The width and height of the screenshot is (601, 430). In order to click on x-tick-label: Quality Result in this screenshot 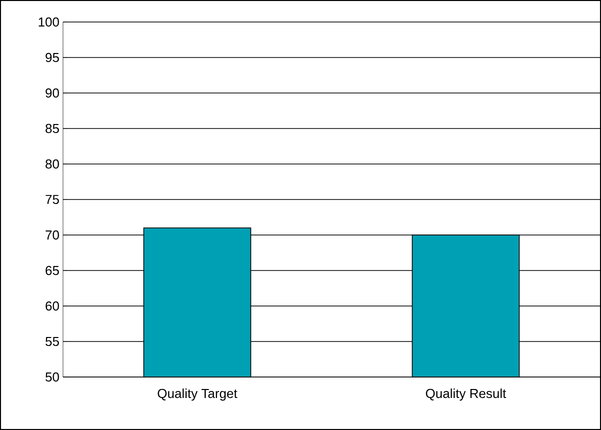, I will do `click(466, 394)`.